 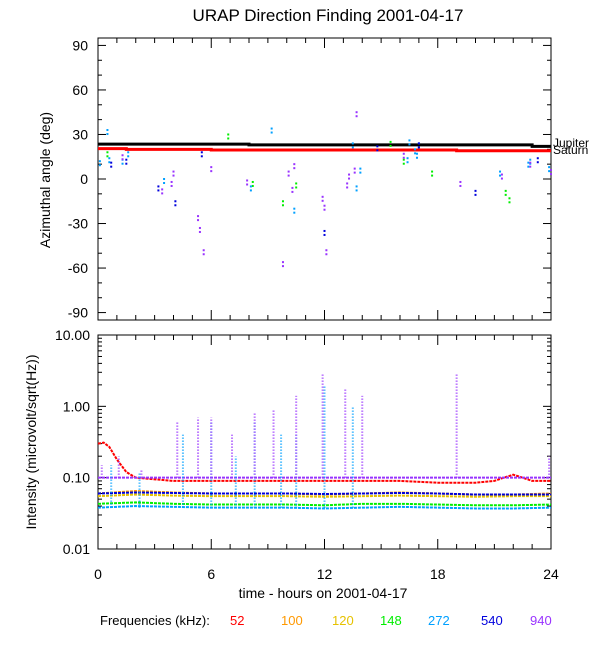 I want to click on x-tick-label: 12, so click(x=325, y=574).